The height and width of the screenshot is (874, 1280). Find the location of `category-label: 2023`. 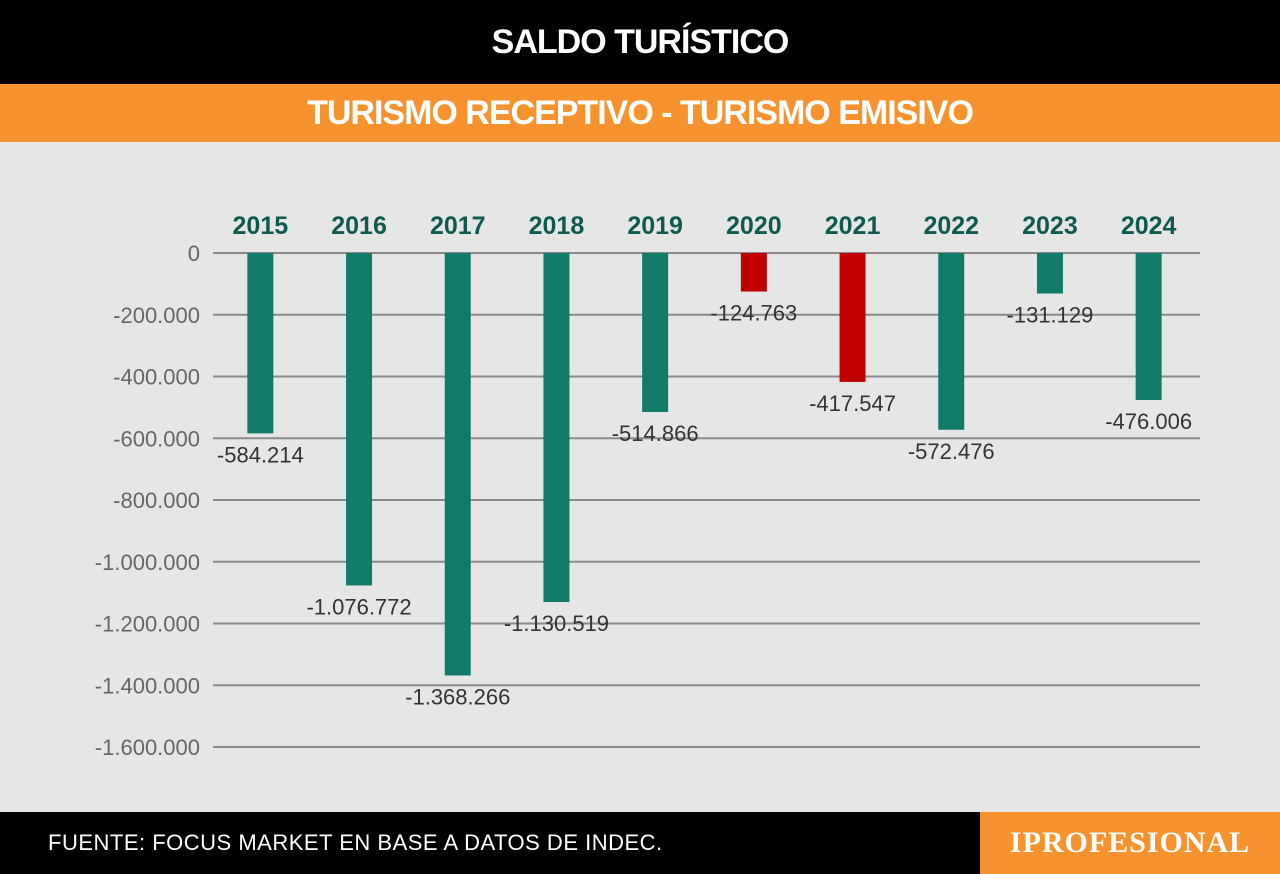

category-label: 2023 is located at coordinates (1050, 226).